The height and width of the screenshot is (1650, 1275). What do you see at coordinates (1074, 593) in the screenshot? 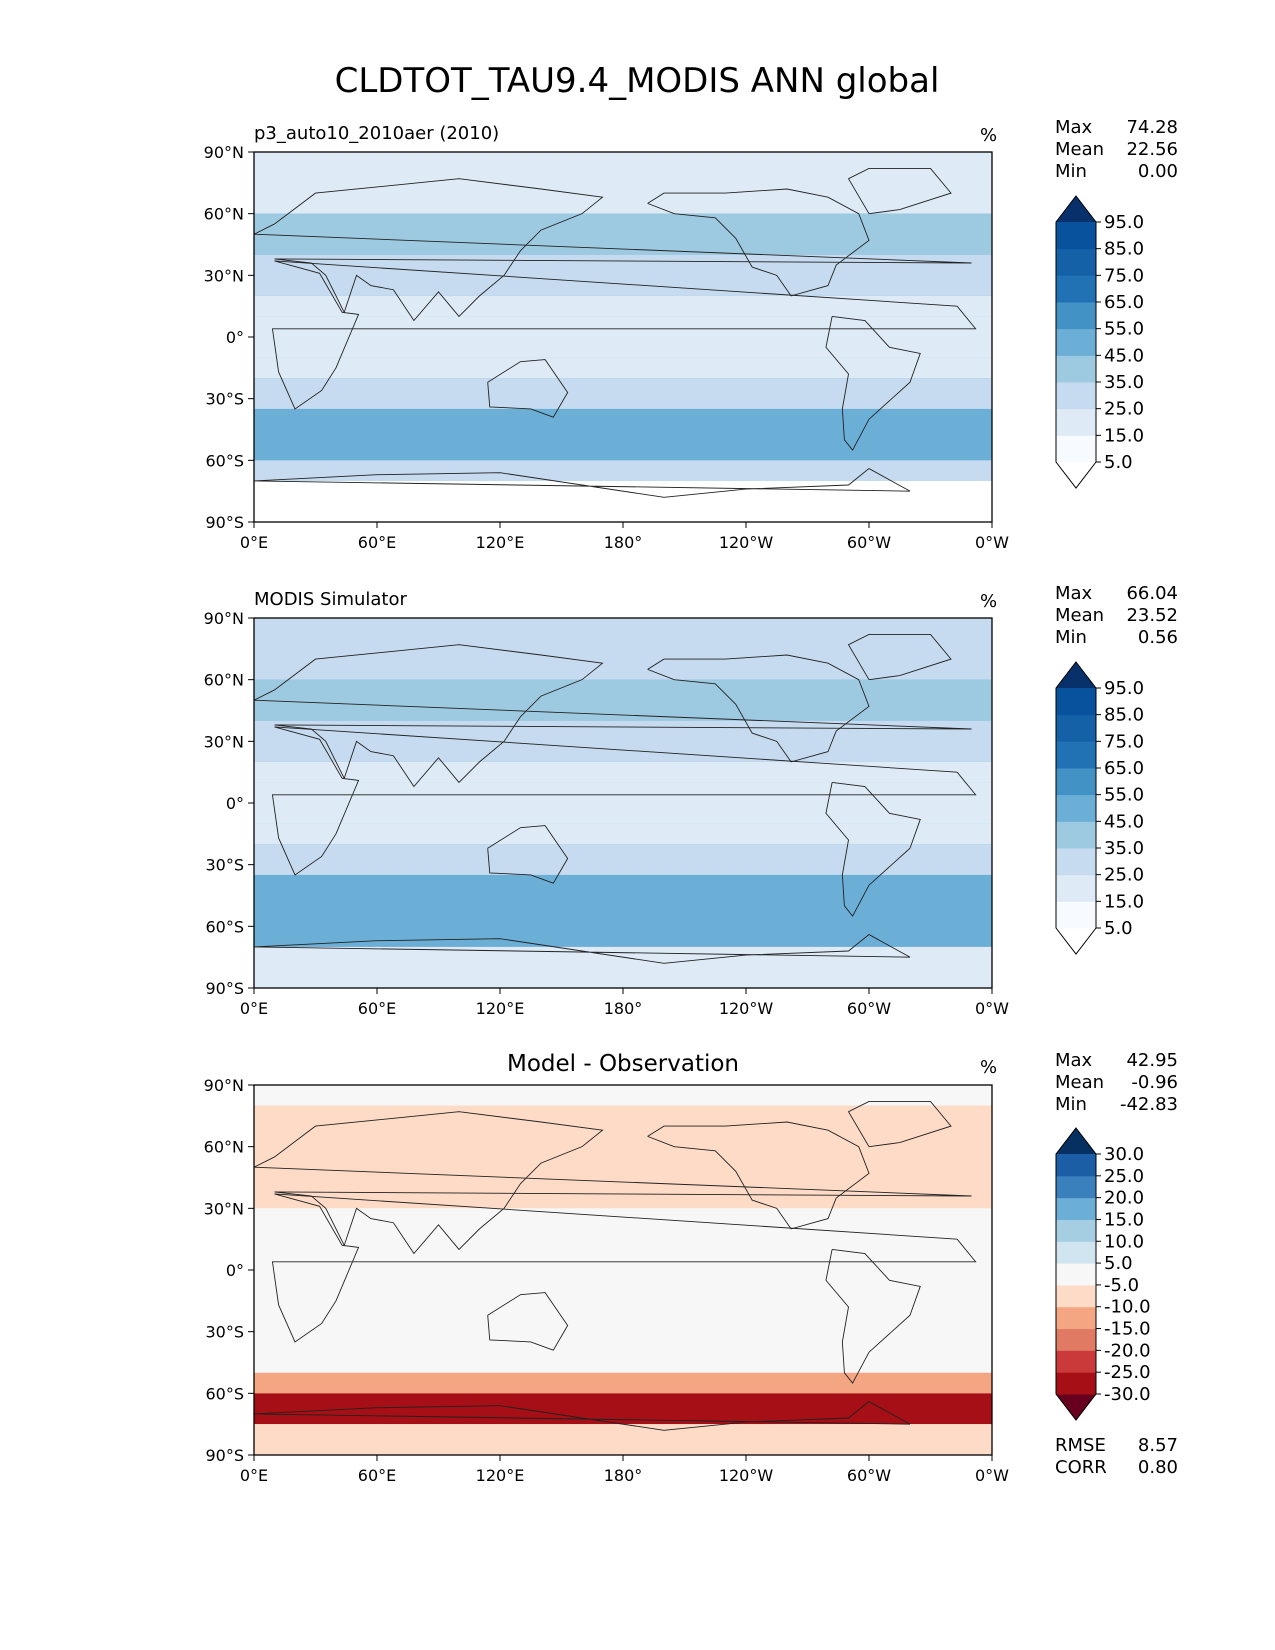
I see `stat-label-max: Max` at bounding box center [1074, 593].